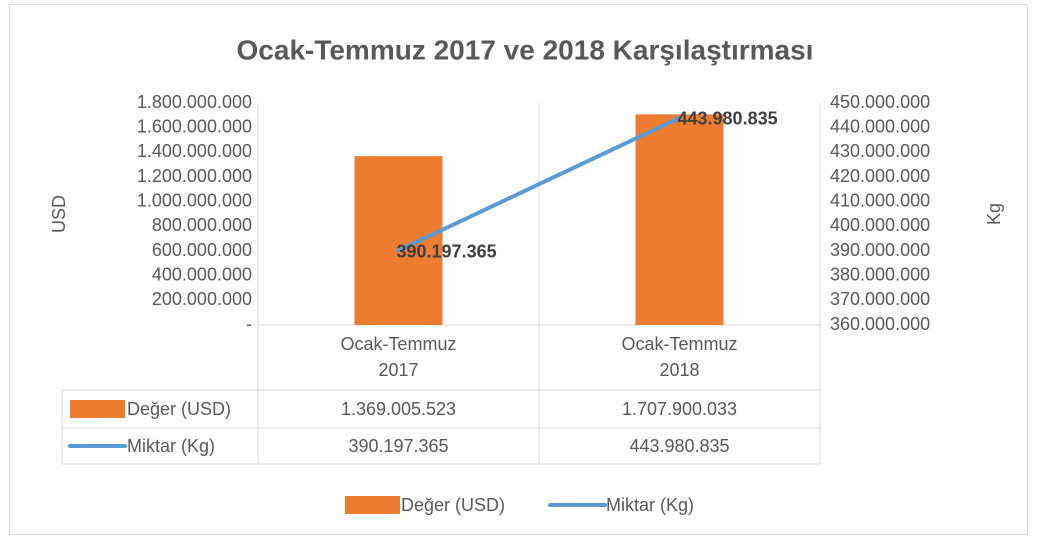  Describe the element at coordinates (202, 225) in the screenshot. I see `y-tick-label: 800.000.000` at that location.